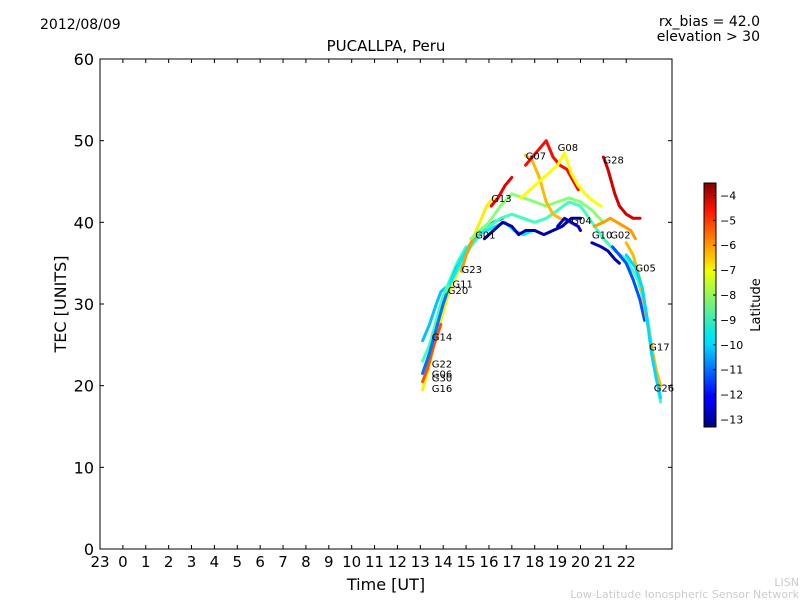  Describe the element at coordinates (557, 562) in the screenshot. I see `x-tick-label: 19` at that location.